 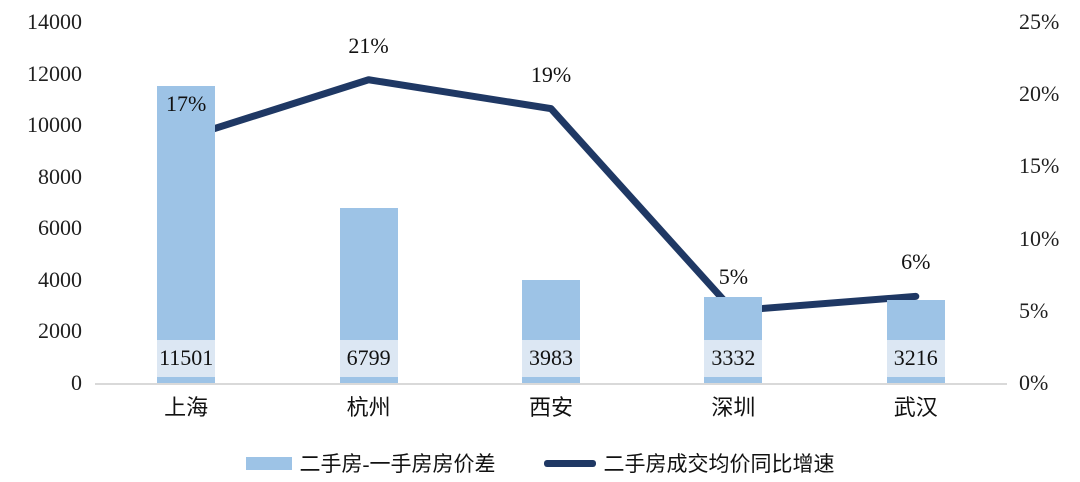 I want to click on y-axis-tick-label: 4000, so click(x=60, y=279).